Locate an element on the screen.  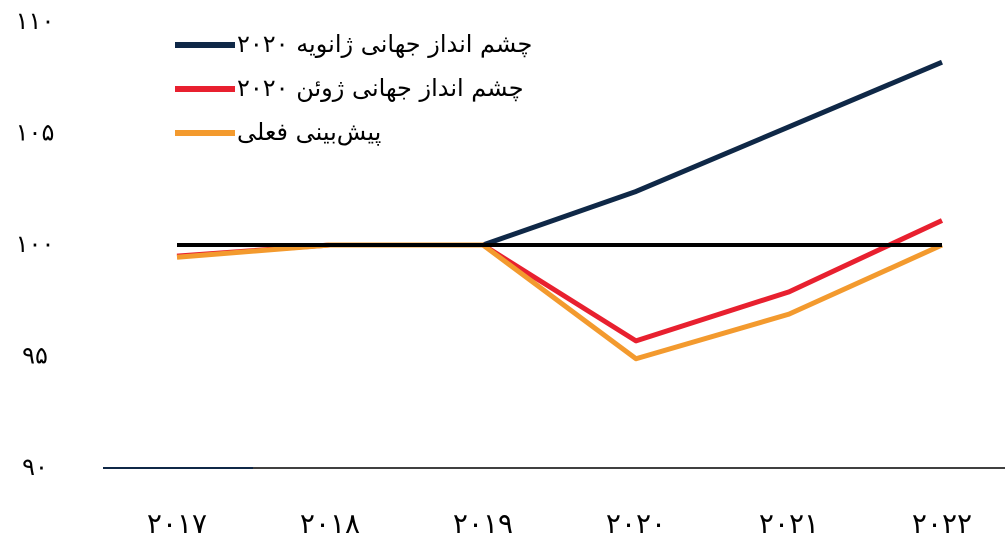
x-tick-label: ۲۰۲۲ is located at coordinates (942, 523).